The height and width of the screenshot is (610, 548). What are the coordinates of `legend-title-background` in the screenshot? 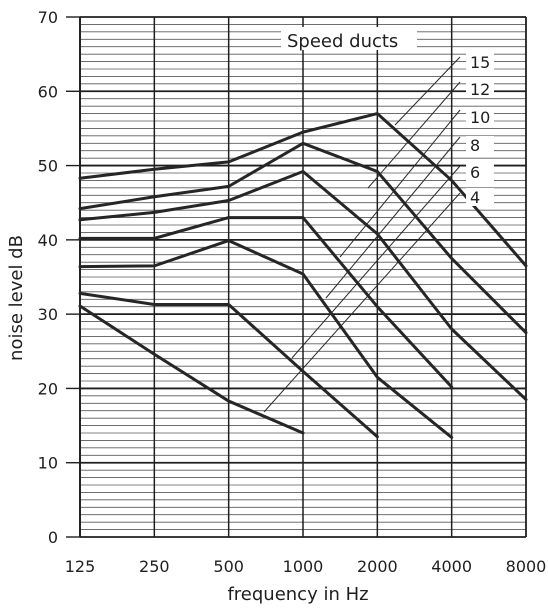 It's located at (349, 38).